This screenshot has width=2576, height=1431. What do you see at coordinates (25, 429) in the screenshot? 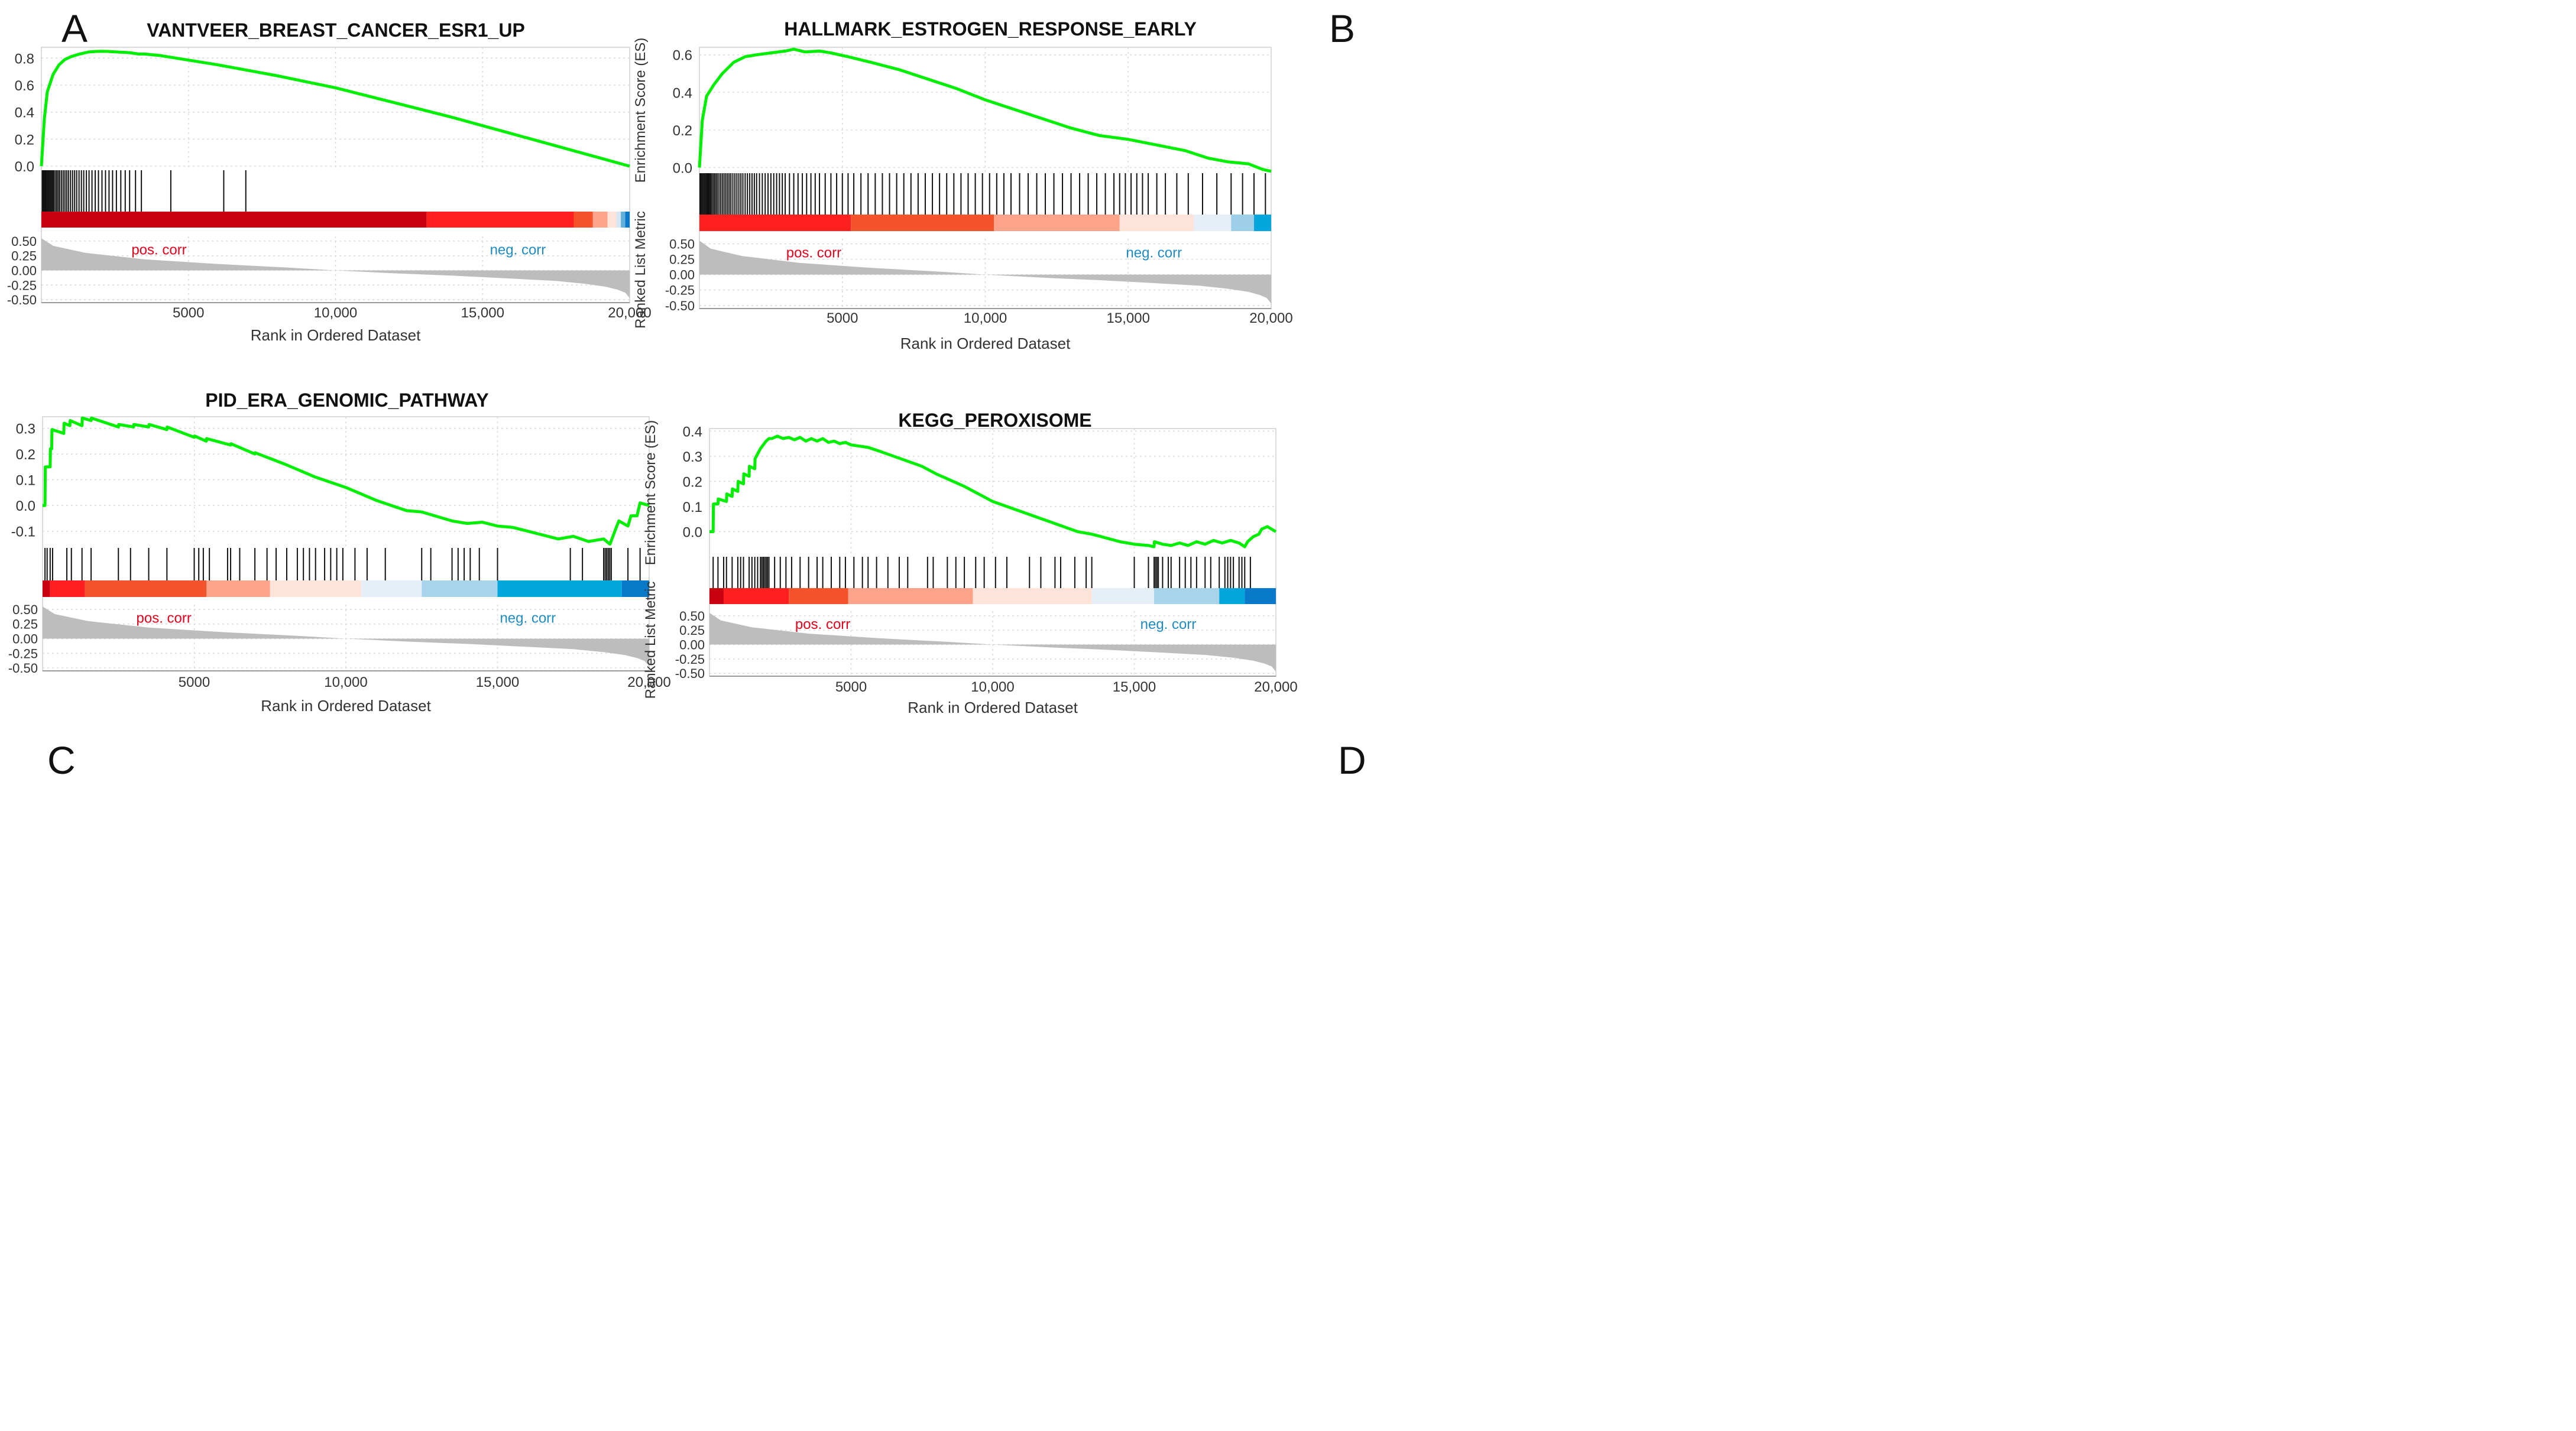
I see `es-tick-label: 0.3` at bounding box center [25, 429].